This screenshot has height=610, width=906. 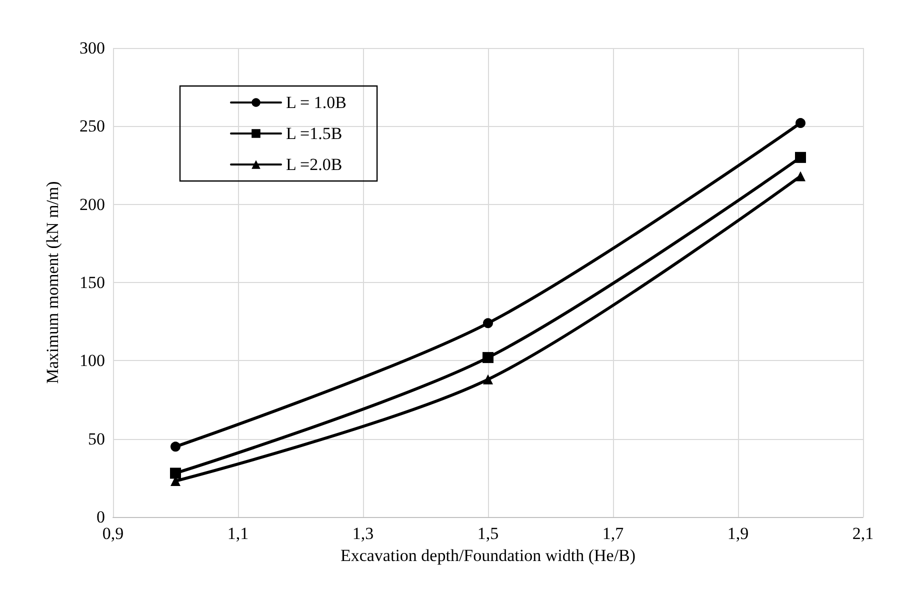 I want to click on y-tick-label: 150, so click(x=92, y=282).